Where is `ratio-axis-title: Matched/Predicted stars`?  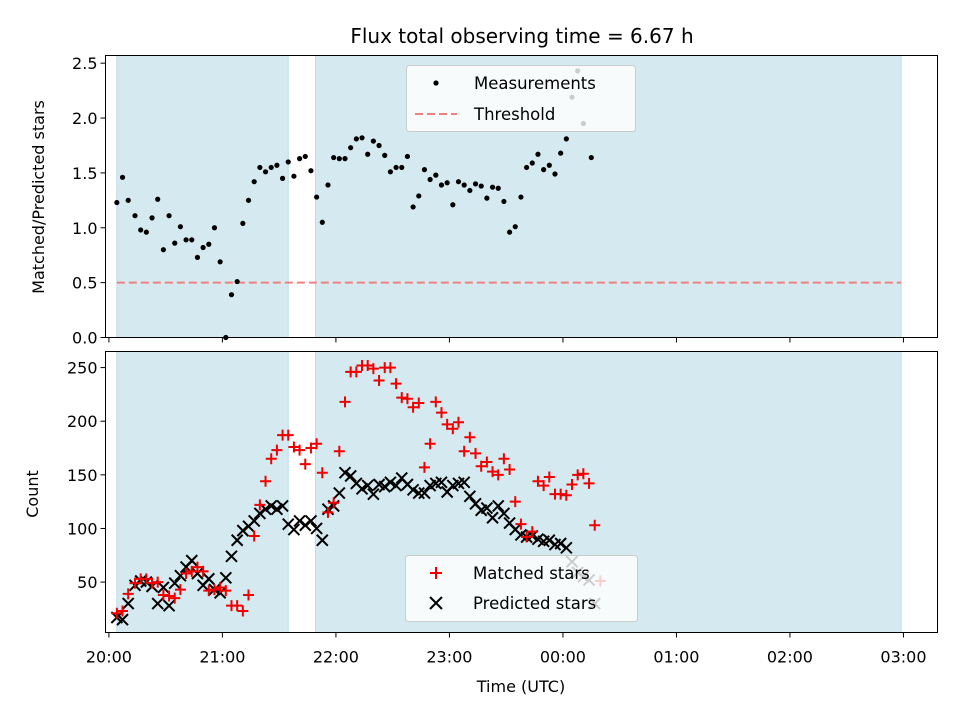
ratio-axis-title: Matched/Predicted stars is located at coordinates (38, 197).